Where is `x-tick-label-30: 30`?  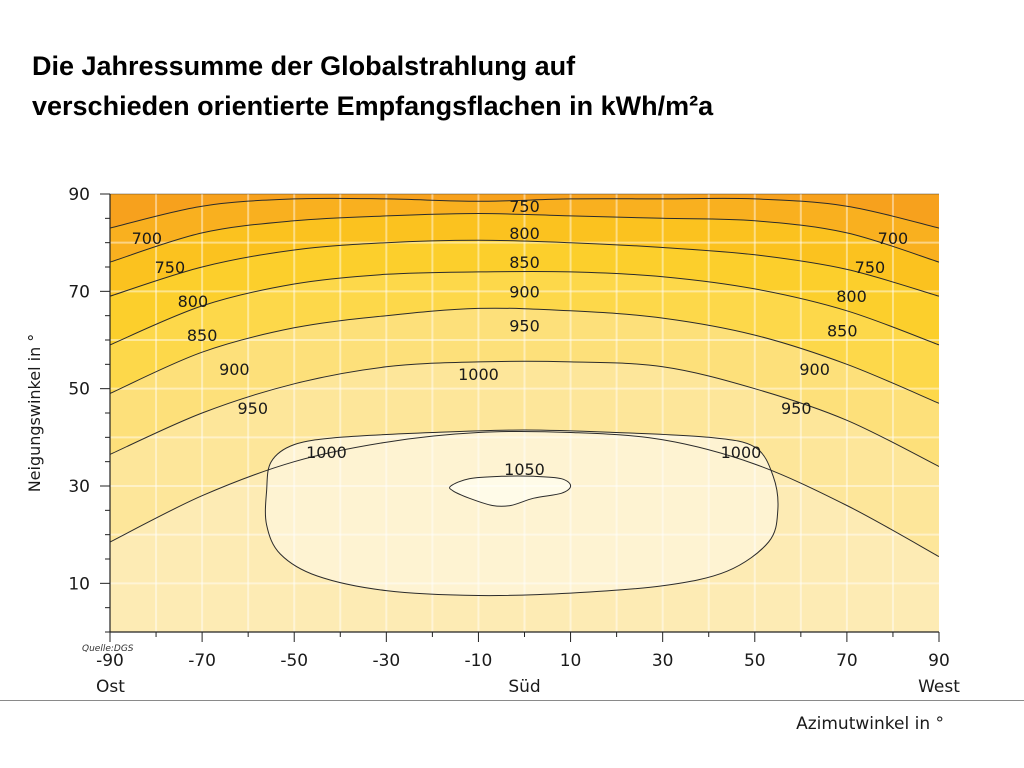
x-tick-label-30: 30 is located at coordinates (663, 661).